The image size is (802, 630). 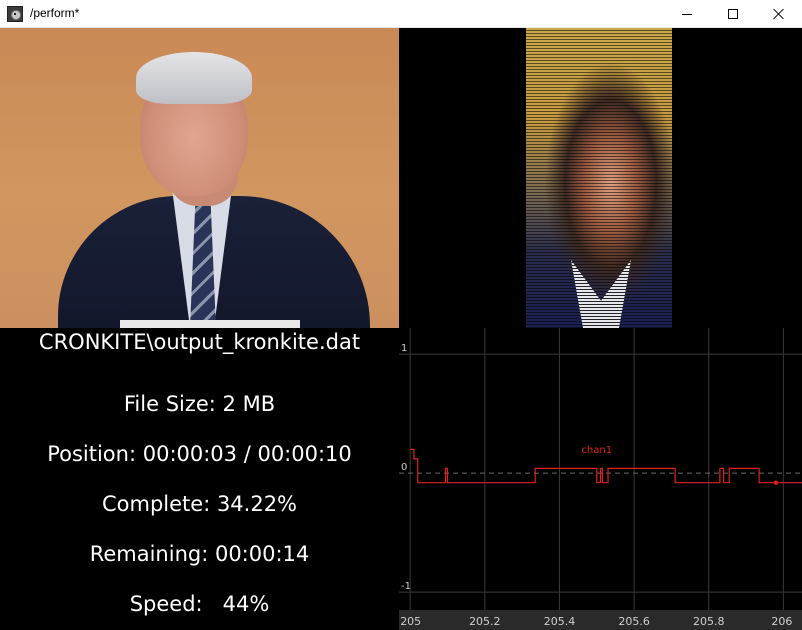 What do you see at coordinates (194, 78) in the screenshot?
I see `video-figure-hair` at bounding box center [194, 78].